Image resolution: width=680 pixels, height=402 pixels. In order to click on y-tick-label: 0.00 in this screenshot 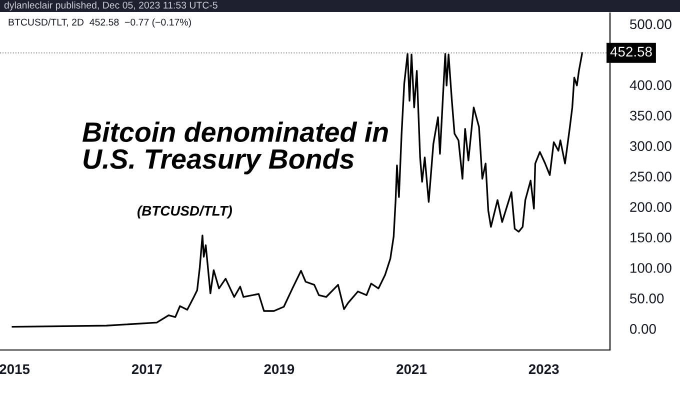, I will do `click(643, 329)`.